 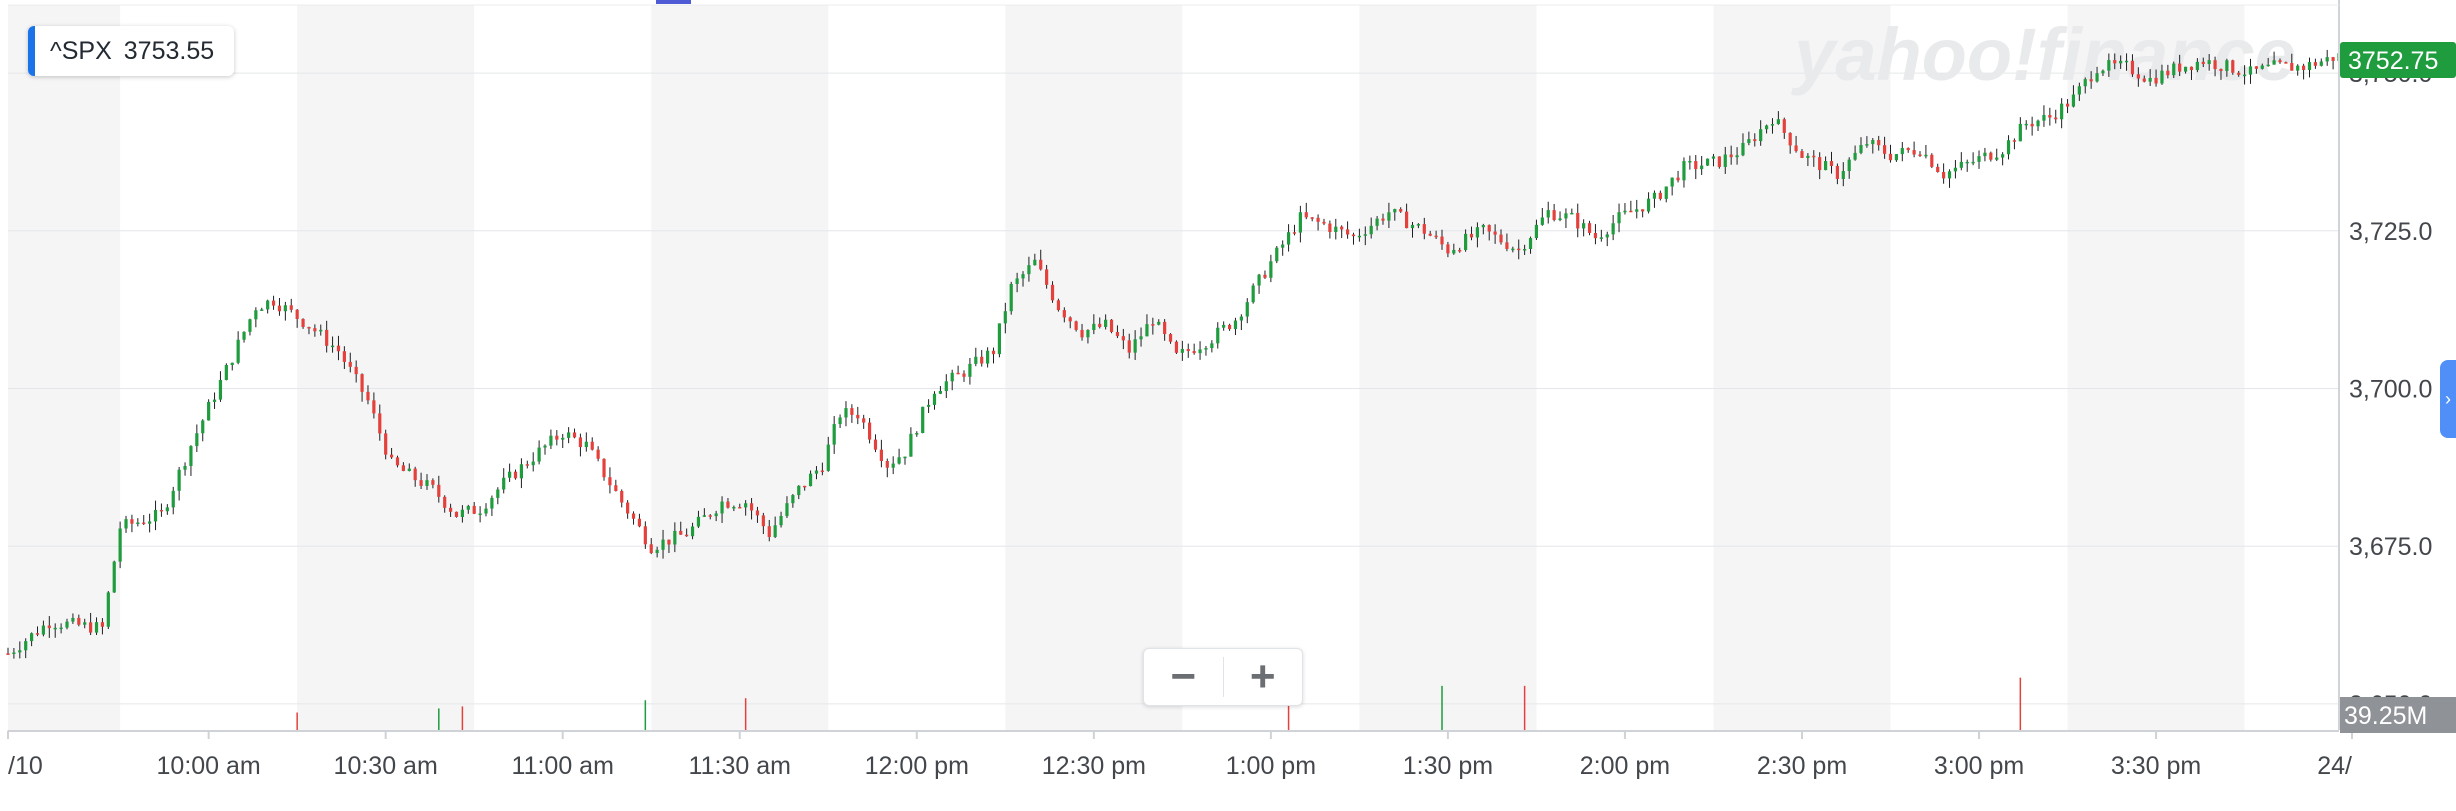 I want to click on y-tick-label: 3,725.0, so click(x=2390, y=232).